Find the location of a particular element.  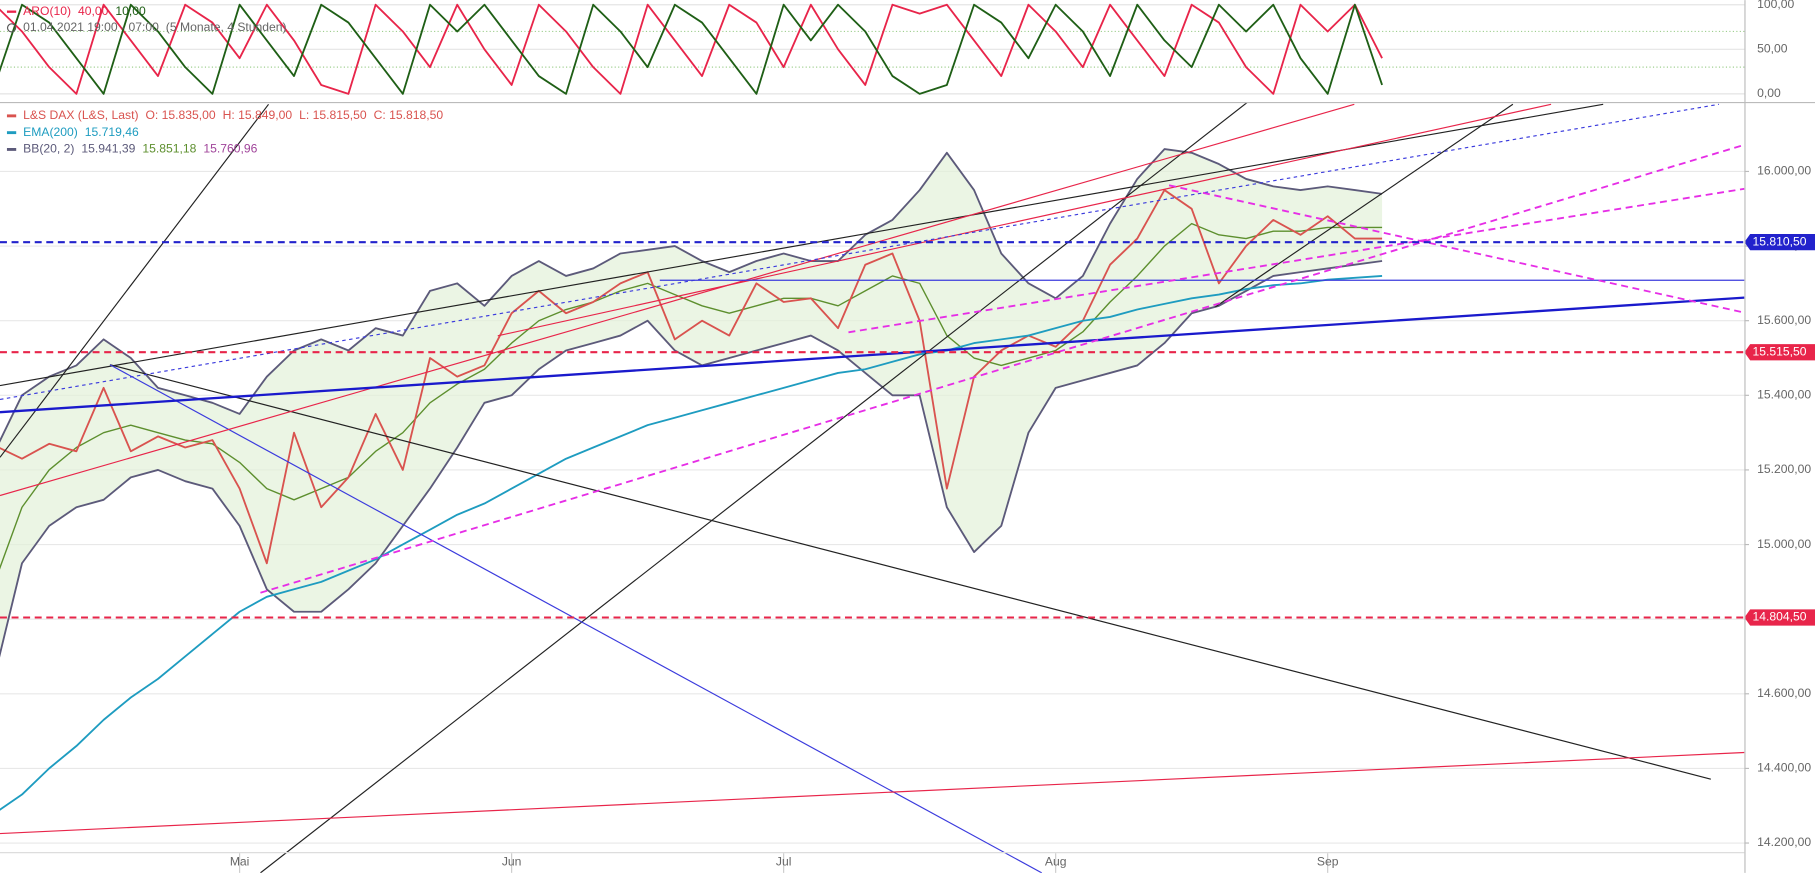

level-label: 14.804,50 is located at coordinates (1779, 617).